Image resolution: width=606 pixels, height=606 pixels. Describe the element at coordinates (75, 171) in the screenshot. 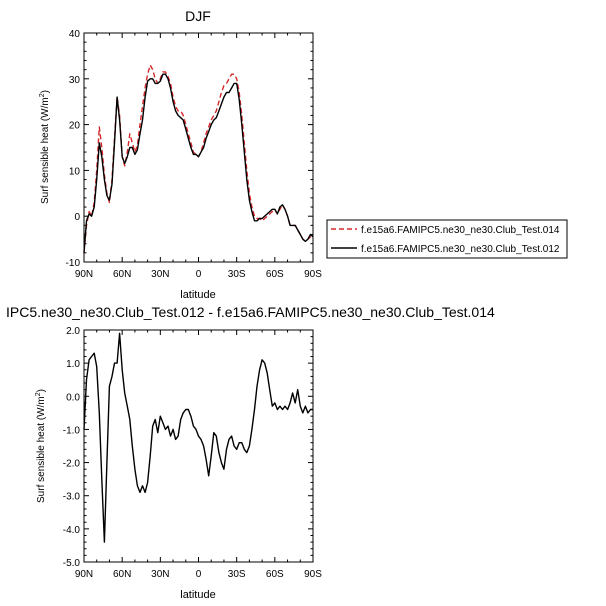

I see `y-tick-label: 10` at that location.